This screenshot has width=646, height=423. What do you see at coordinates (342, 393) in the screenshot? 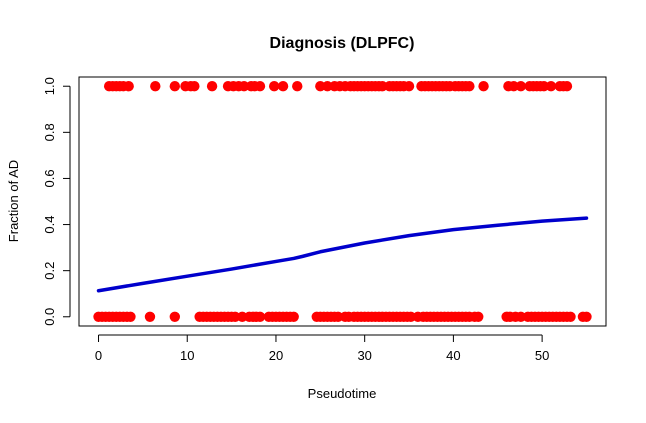
I see `x-axis-label: Pseudotime` at bounding box center [342, 393].